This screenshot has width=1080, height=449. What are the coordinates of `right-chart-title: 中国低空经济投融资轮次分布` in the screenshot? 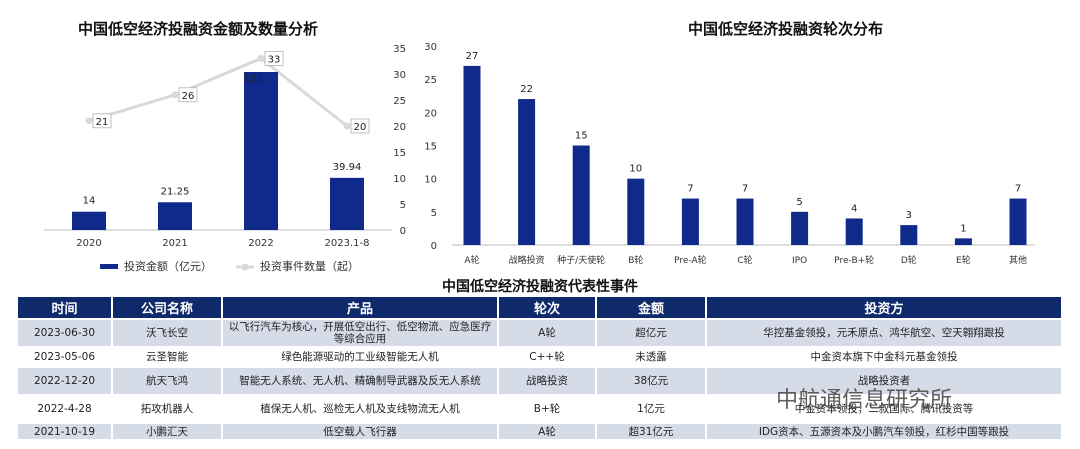 It's located at (786, 29).